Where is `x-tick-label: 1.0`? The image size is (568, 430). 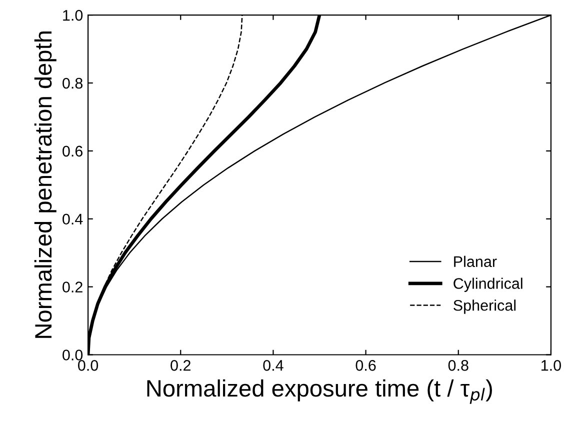 x-tick-label: 1.0 is located at coordinates (551, 365).